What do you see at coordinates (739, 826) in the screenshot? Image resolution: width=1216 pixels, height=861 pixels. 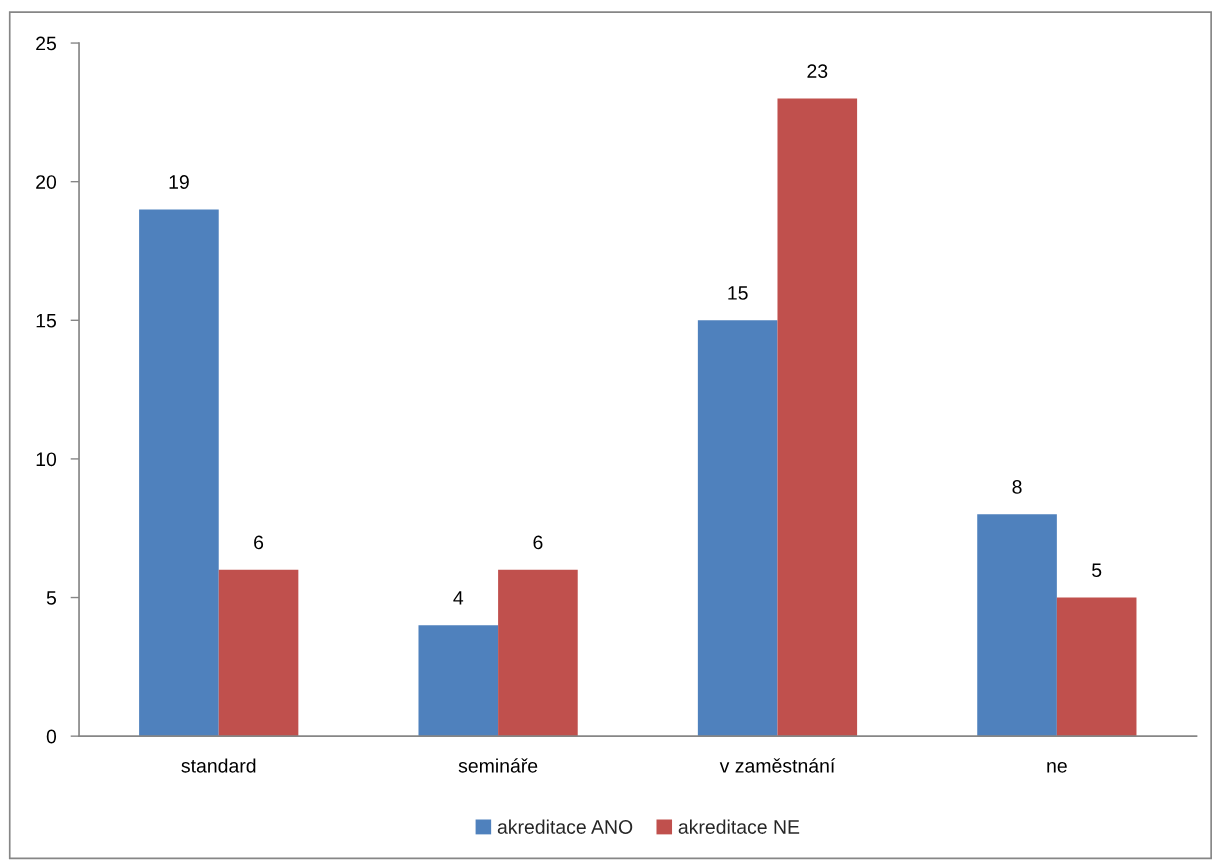 I see `legend-label: akreditace NE` at bounding box center [739, 826].